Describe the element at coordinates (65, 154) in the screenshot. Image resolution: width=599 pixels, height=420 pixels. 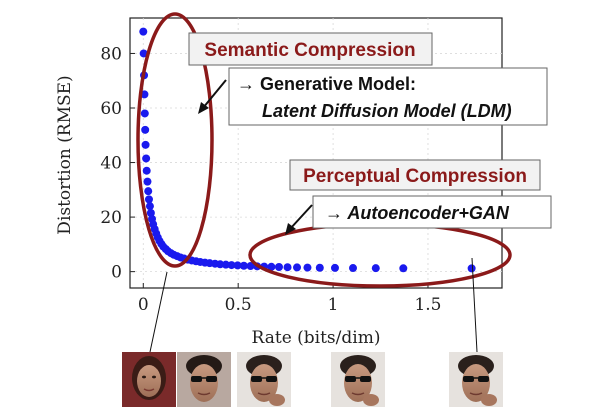
I see `y-axis-label: Distortion (RMSE)` at that location.